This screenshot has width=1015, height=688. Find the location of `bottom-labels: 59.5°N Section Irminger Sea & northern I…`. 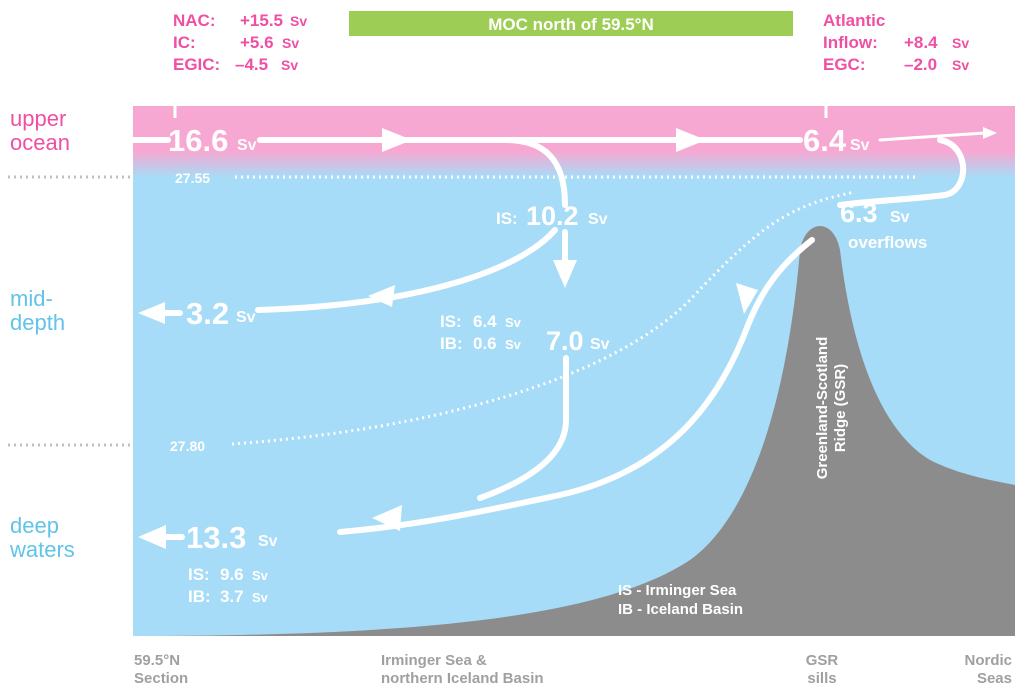

bottom-labels: 59.5°N Section Irminger Sea & northern I… is located at coordinates (573, 669).